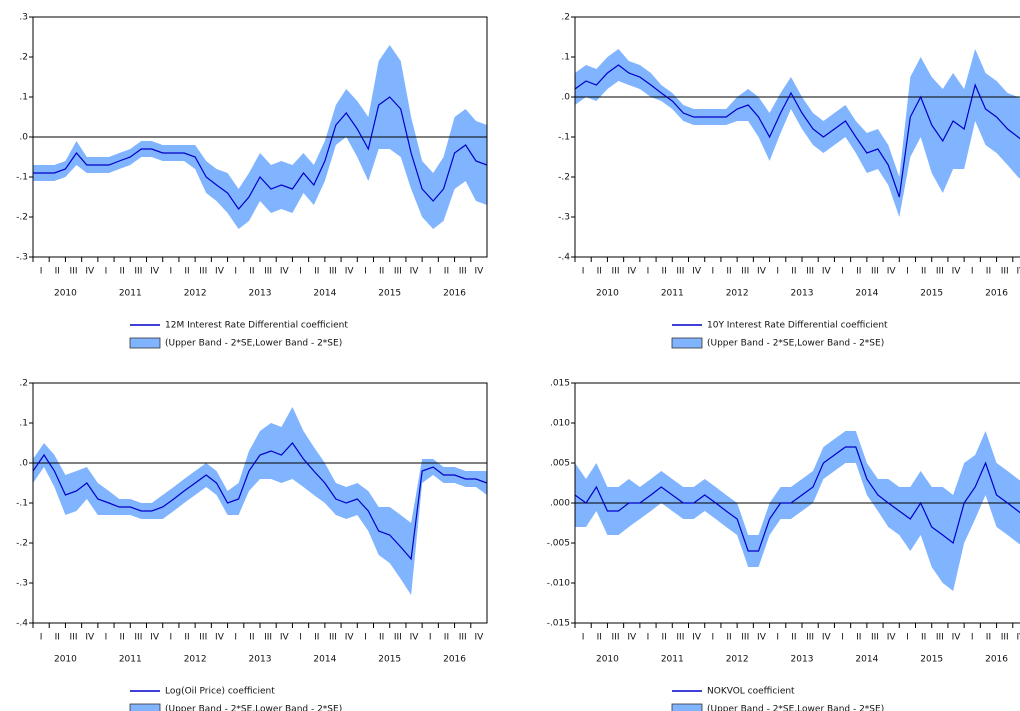  Describe the element at coordinates (23, 384) in the screenshot. I see `y-tick-label: .2` at that location.